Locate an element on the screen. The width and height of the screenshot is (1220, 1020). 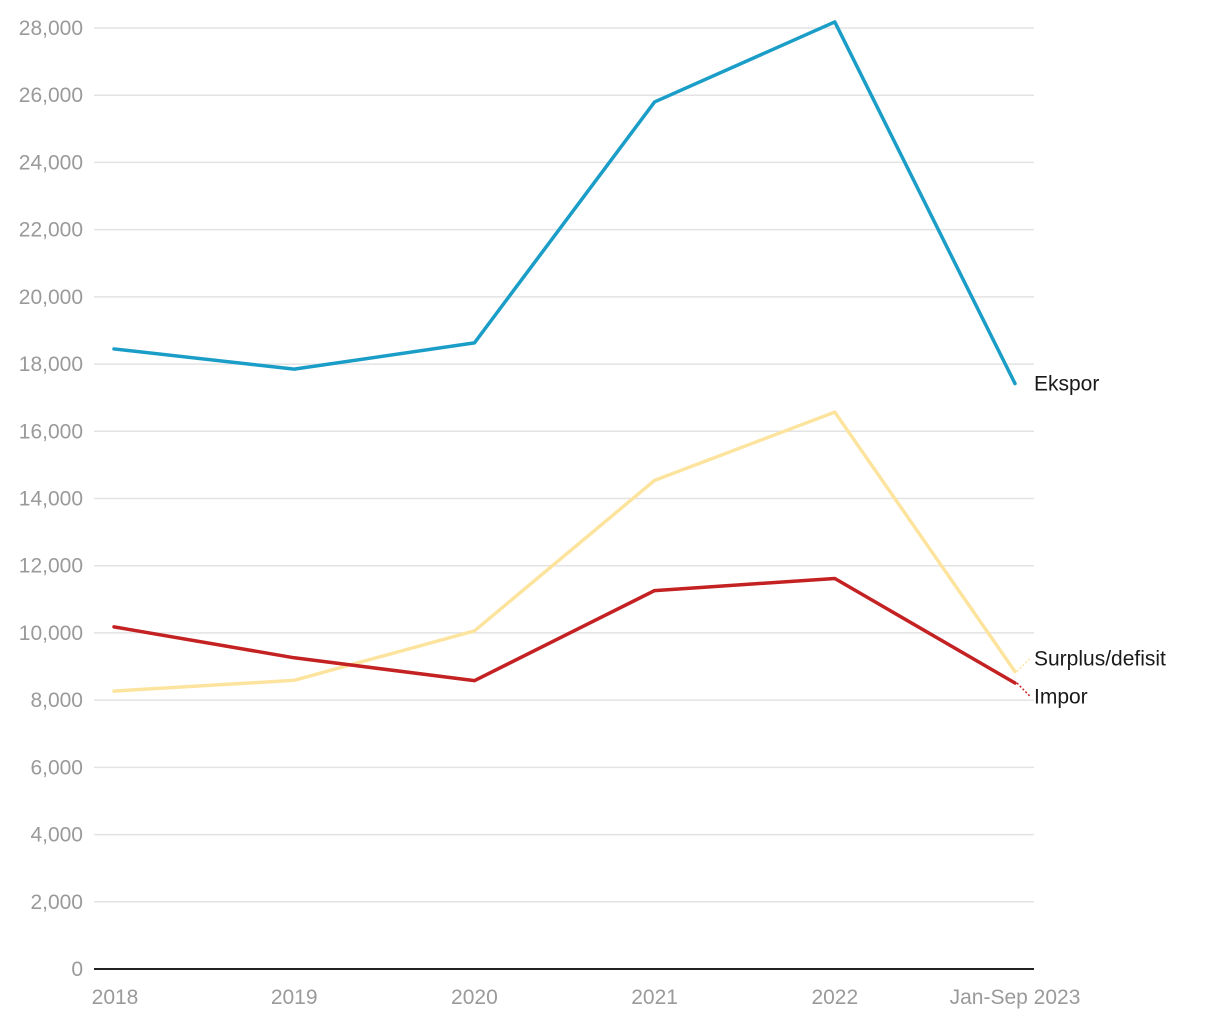
y-tick-label: 4,000 is located at coordinates (56, 835).